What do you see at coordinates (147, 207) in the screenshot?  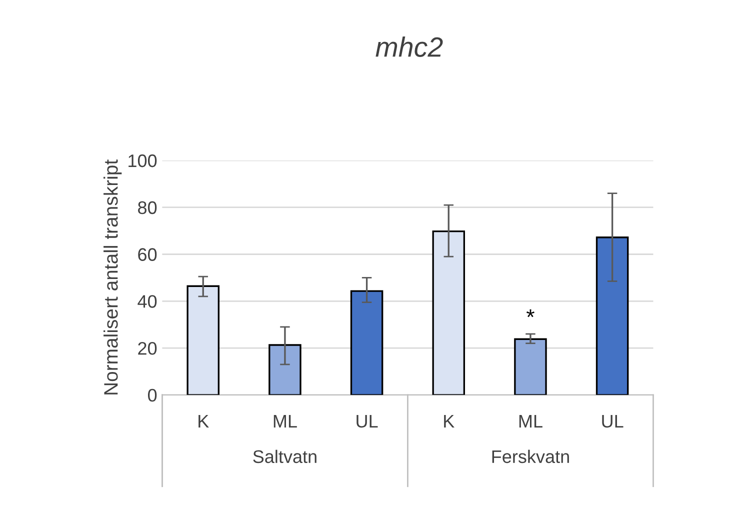 I see `y-tick-label: 80` at bounding box center [147, 207].